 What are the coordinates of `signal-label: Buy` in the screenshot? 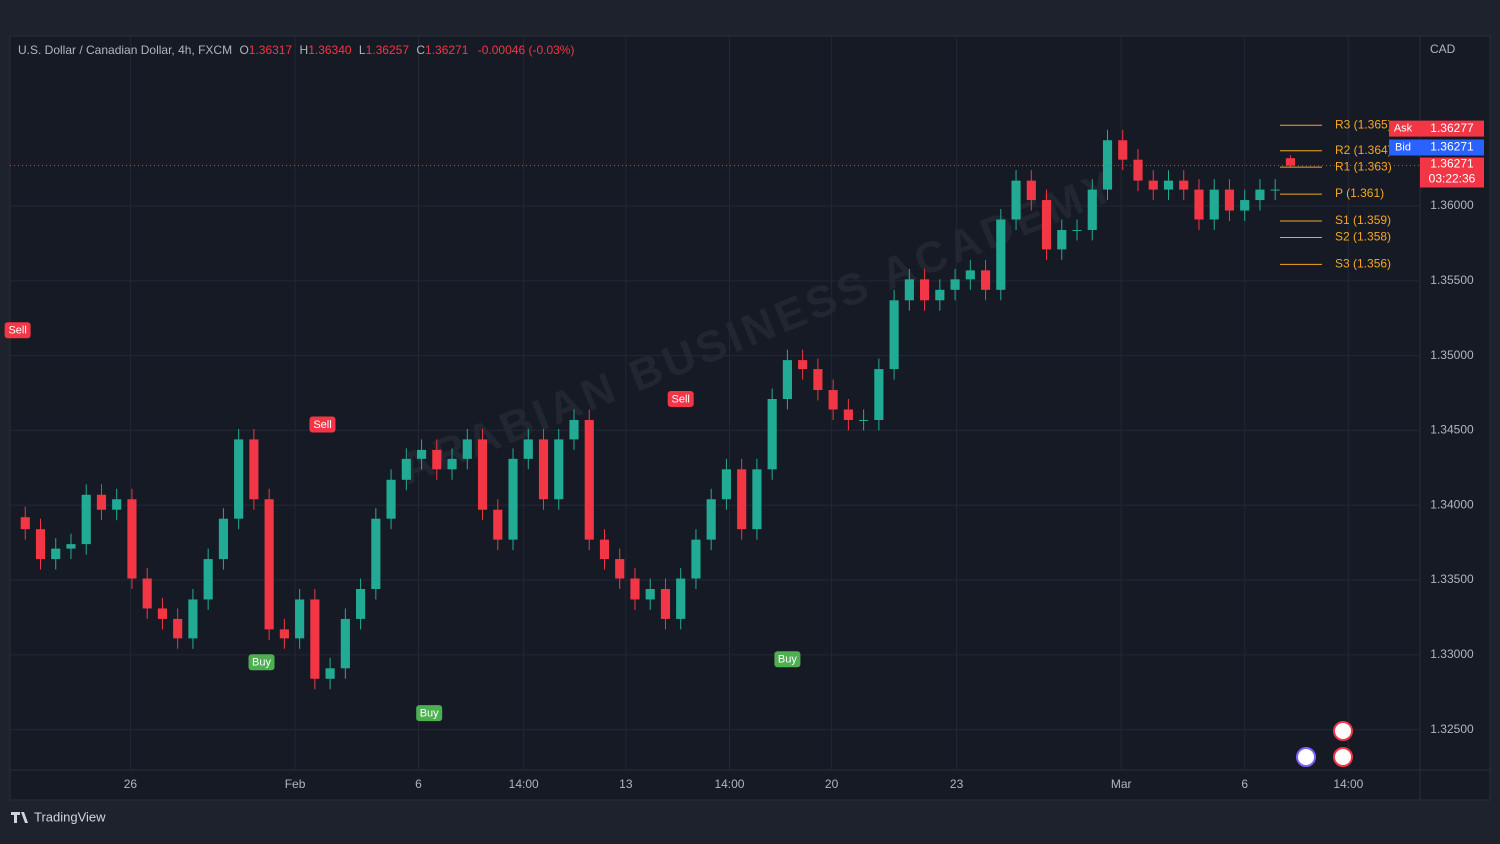 It's located at (429, 714).